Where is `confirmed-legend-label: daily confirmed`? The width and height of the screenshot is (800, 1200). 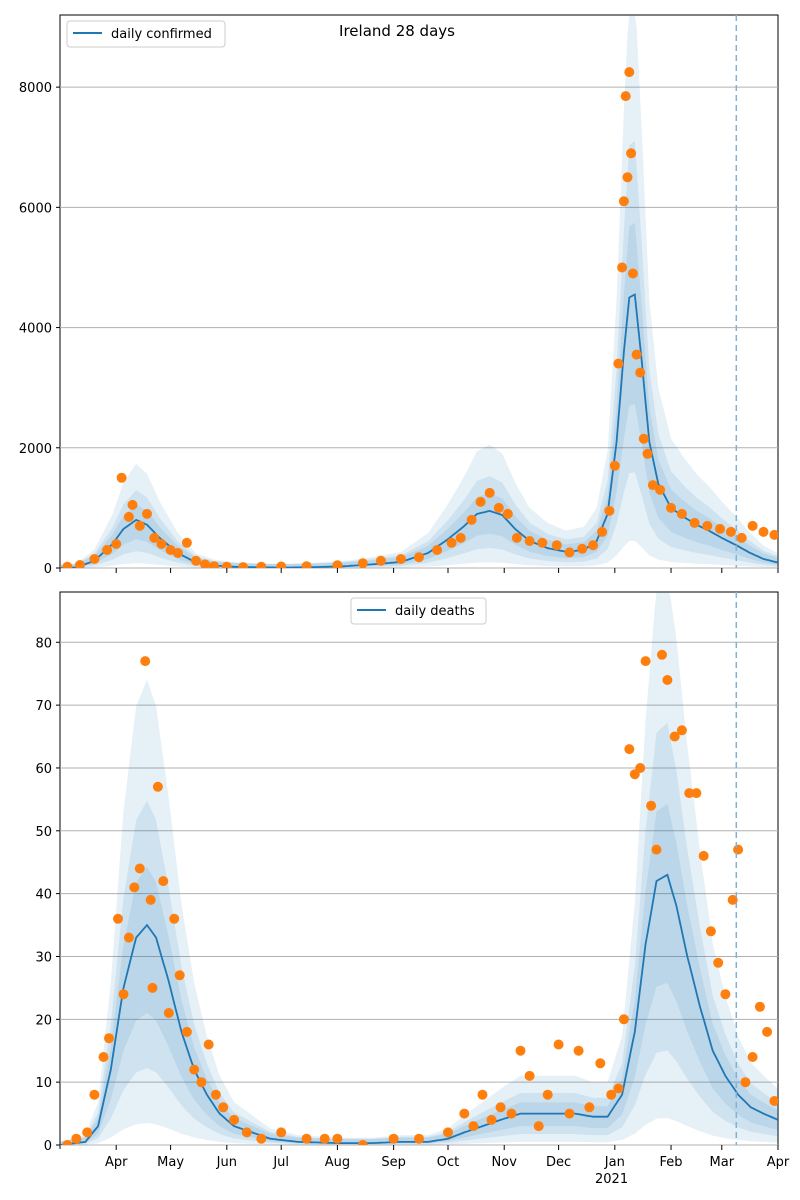 confirmed-legend-label: daily confirmed is located at coordinates (161, 34).